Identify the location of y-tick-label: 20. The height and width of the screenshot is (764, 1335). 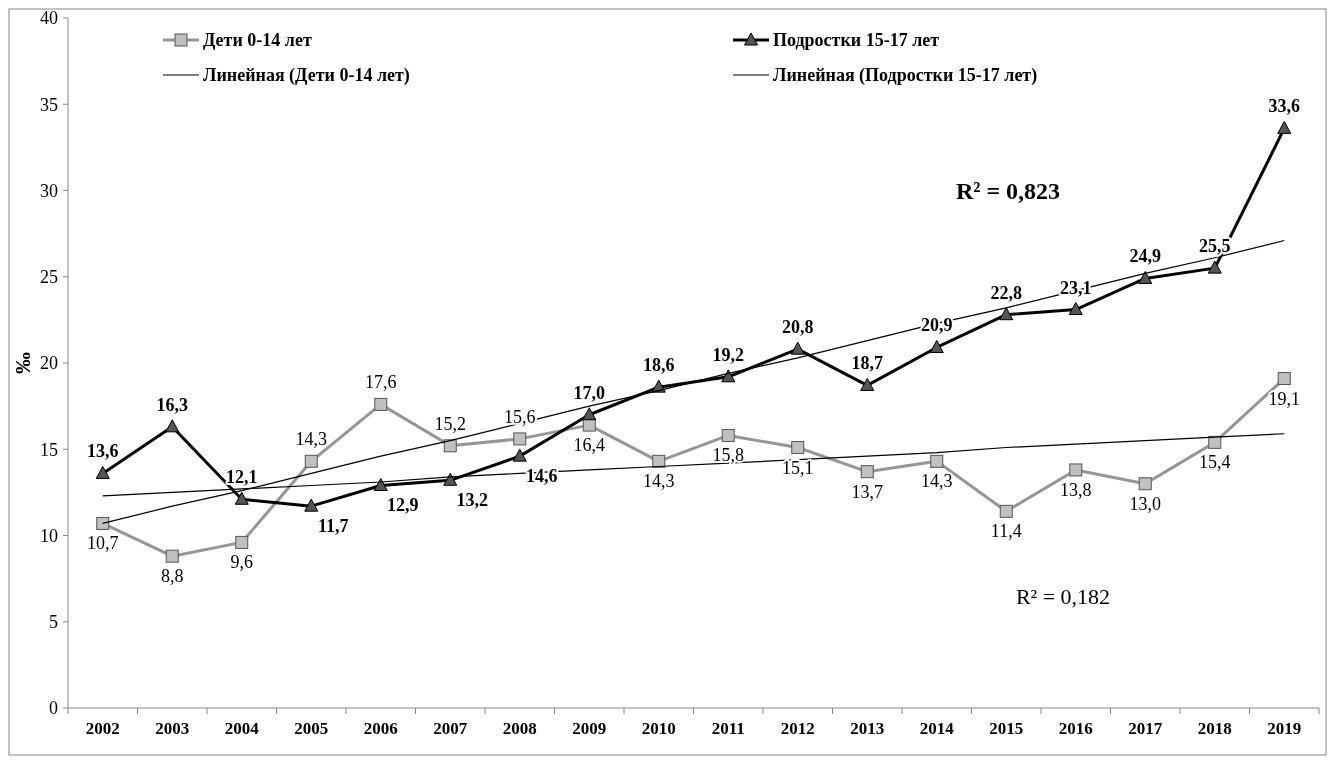
(49, 363).